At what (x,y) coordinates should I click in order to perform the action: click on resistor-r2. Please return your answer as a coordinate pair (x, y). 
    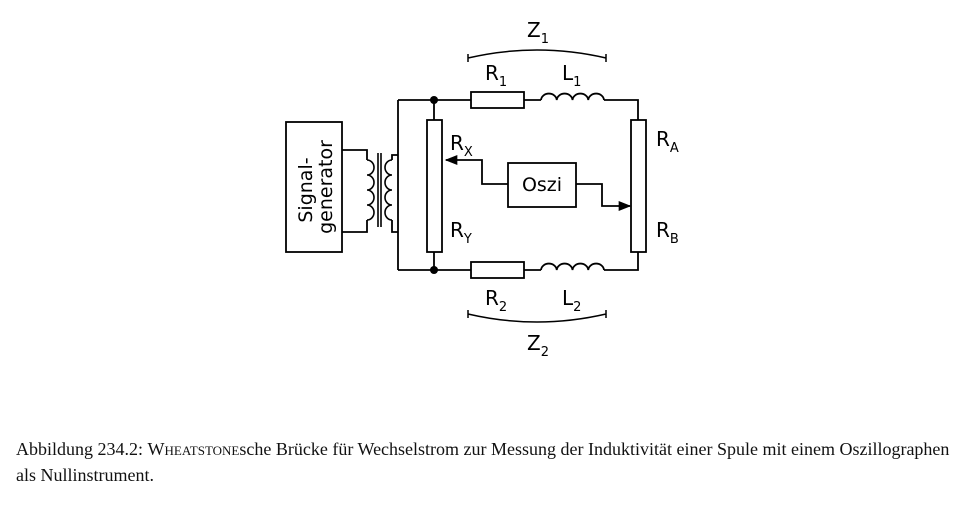
    Looking at the image, I should click on (497, 270).